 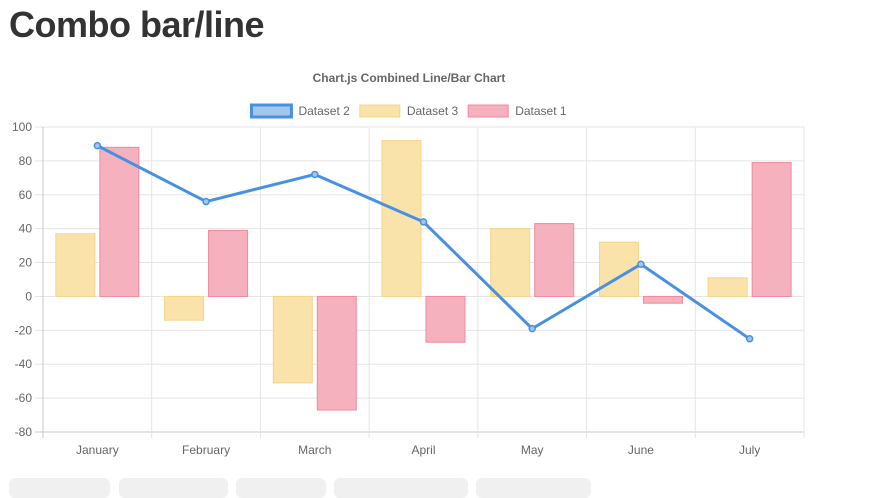 What do you see at coordinates (314, 450) in the screenshot?
I see `x-tick-label: March` at bounding box center [314, 450].